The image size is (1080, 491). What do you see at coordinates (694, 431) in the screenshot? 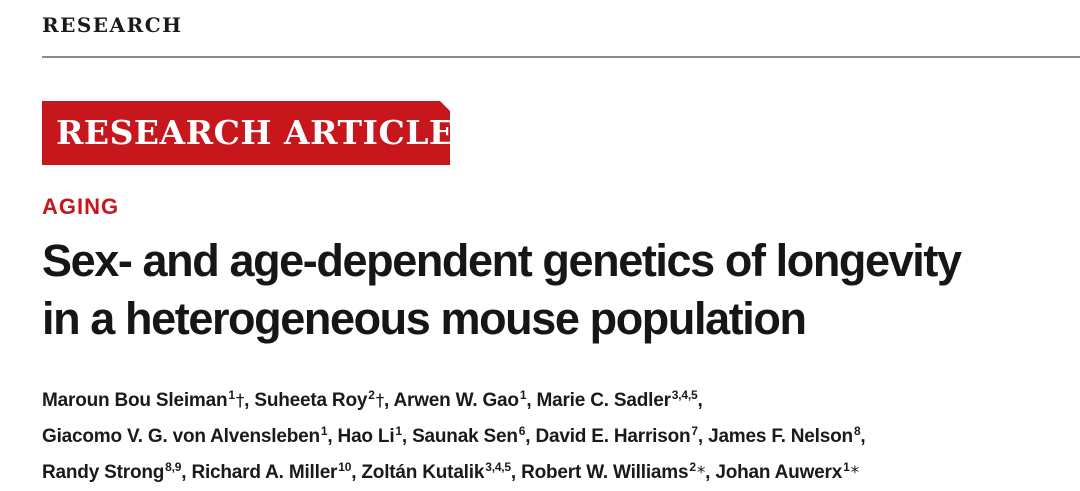
I see `author-affiliation: 7` at bounding box center [694, 431].